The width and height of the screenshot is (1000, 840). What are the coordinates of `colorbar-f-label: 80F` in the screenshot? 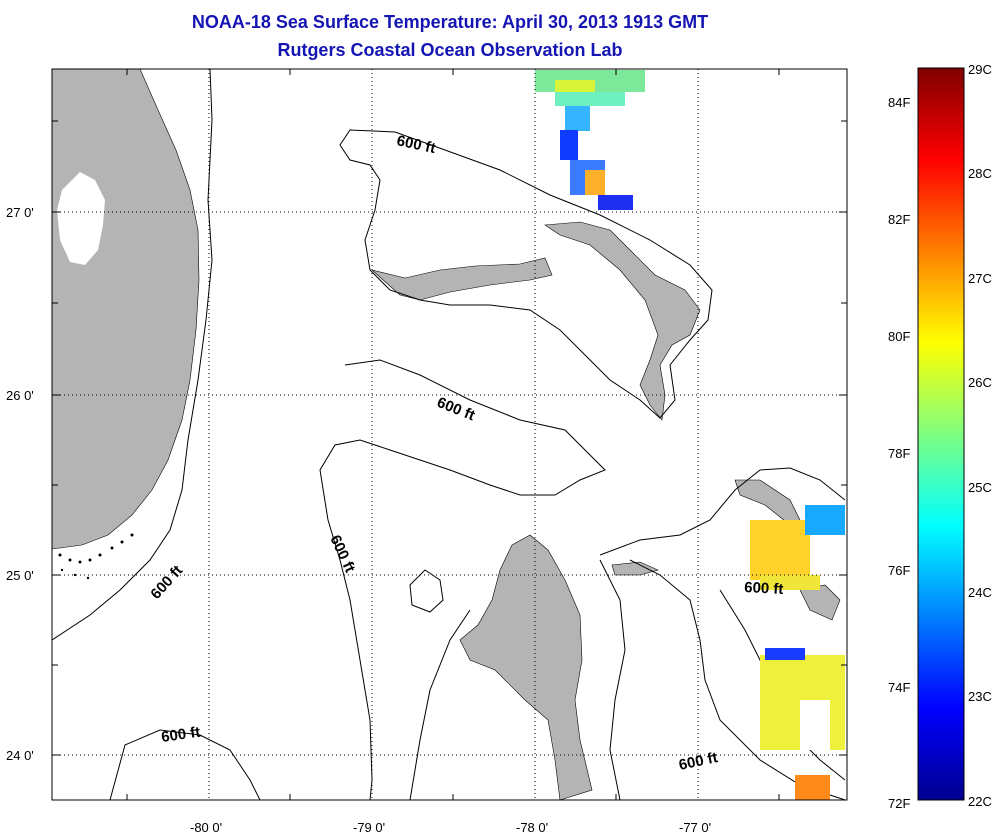 It's located at (899, 336).